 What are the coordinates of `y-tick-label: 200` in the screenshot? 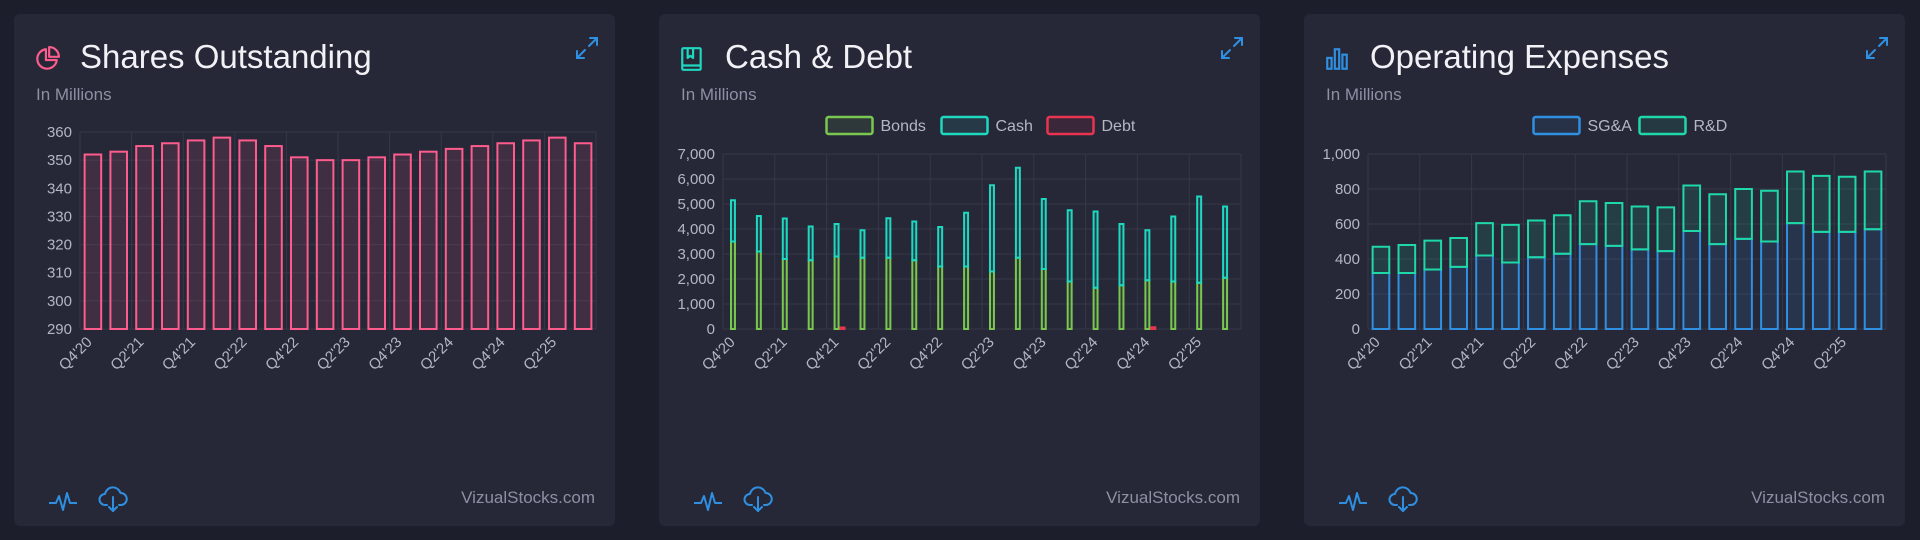 It's located at (1347, 294).